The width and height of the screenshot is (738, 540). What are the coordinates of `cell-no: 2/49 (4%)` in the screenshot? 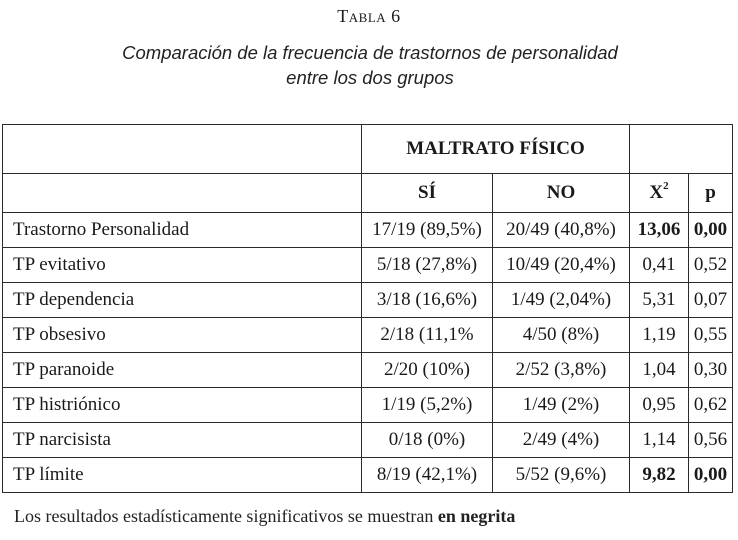 It's located at (561, 440).